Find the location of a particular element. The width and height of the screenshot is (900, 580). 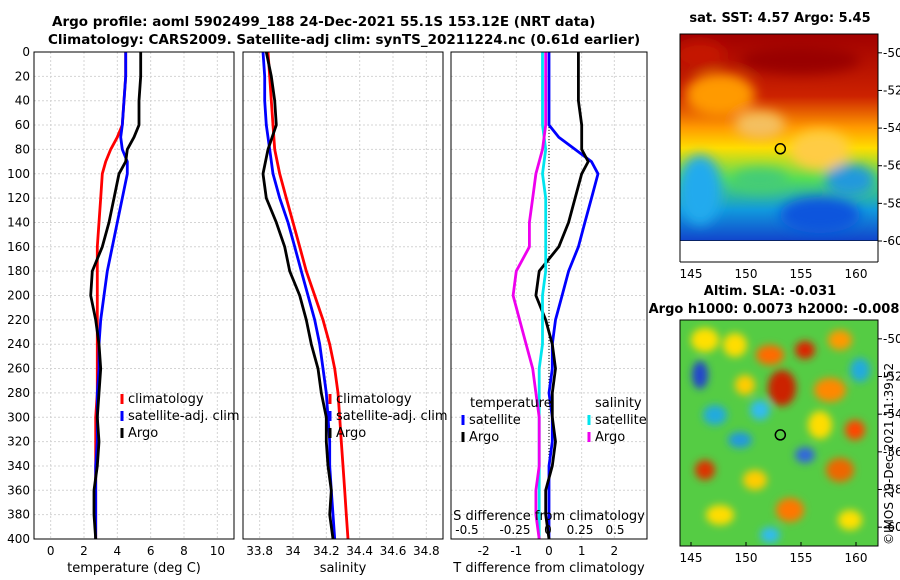

top-xtick-label: 0 is located at coordinates (548, 530).